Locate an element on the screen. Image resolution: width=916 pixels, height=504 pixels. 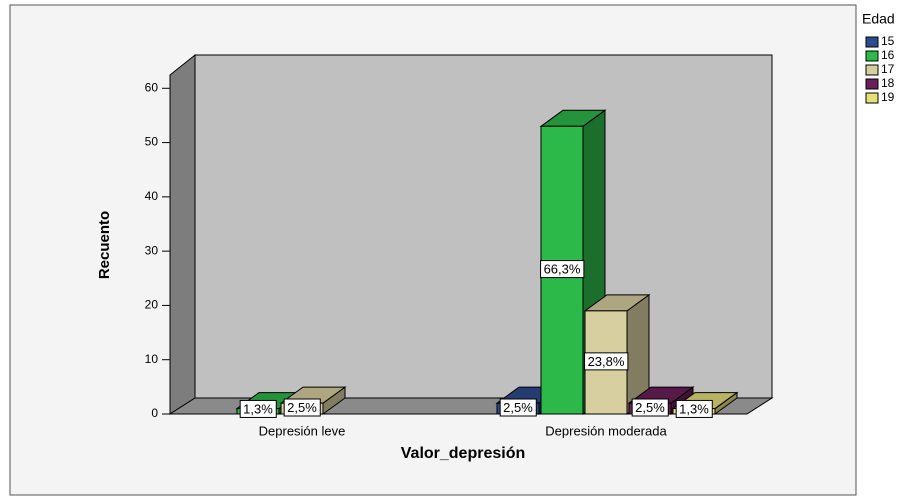
legend-label: 18 is located at coordinates (888, 83).